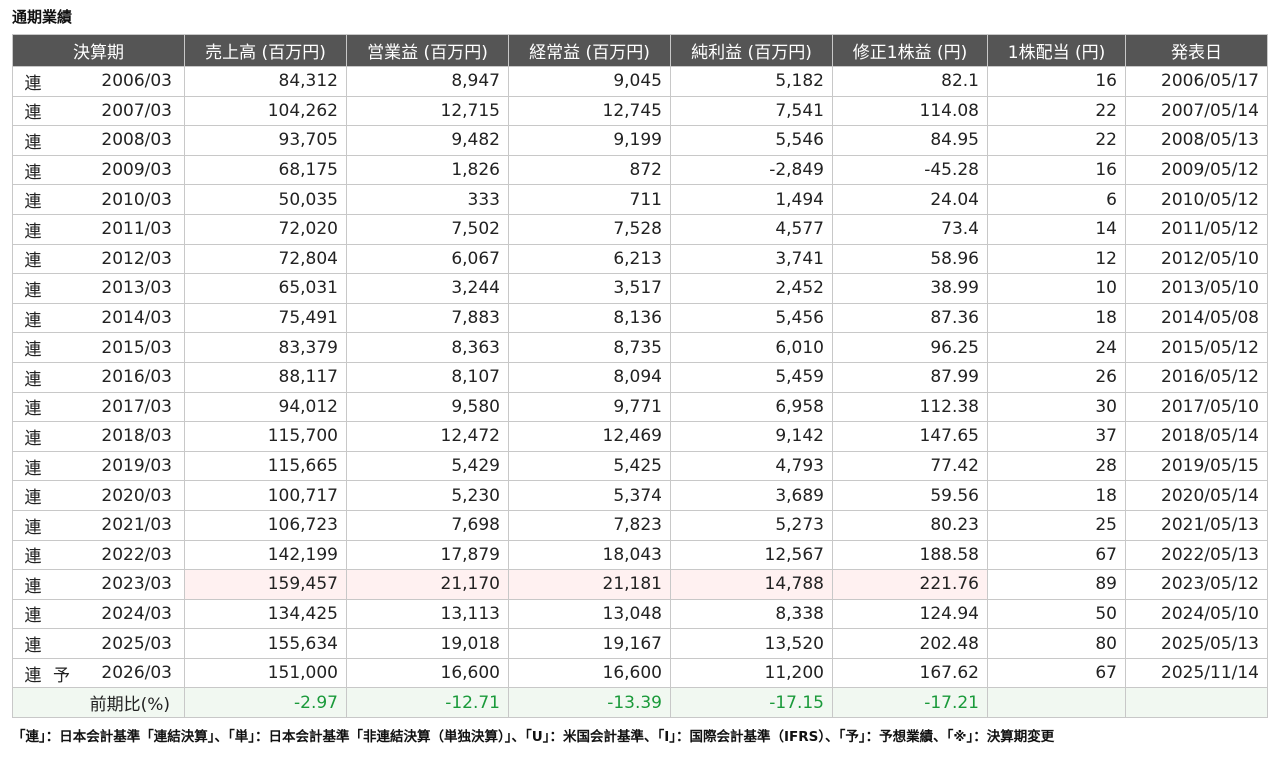 The height and width of the screenshot is (772, 1280). I want to click on net-income-cell: 5,456, so click(751, 318).